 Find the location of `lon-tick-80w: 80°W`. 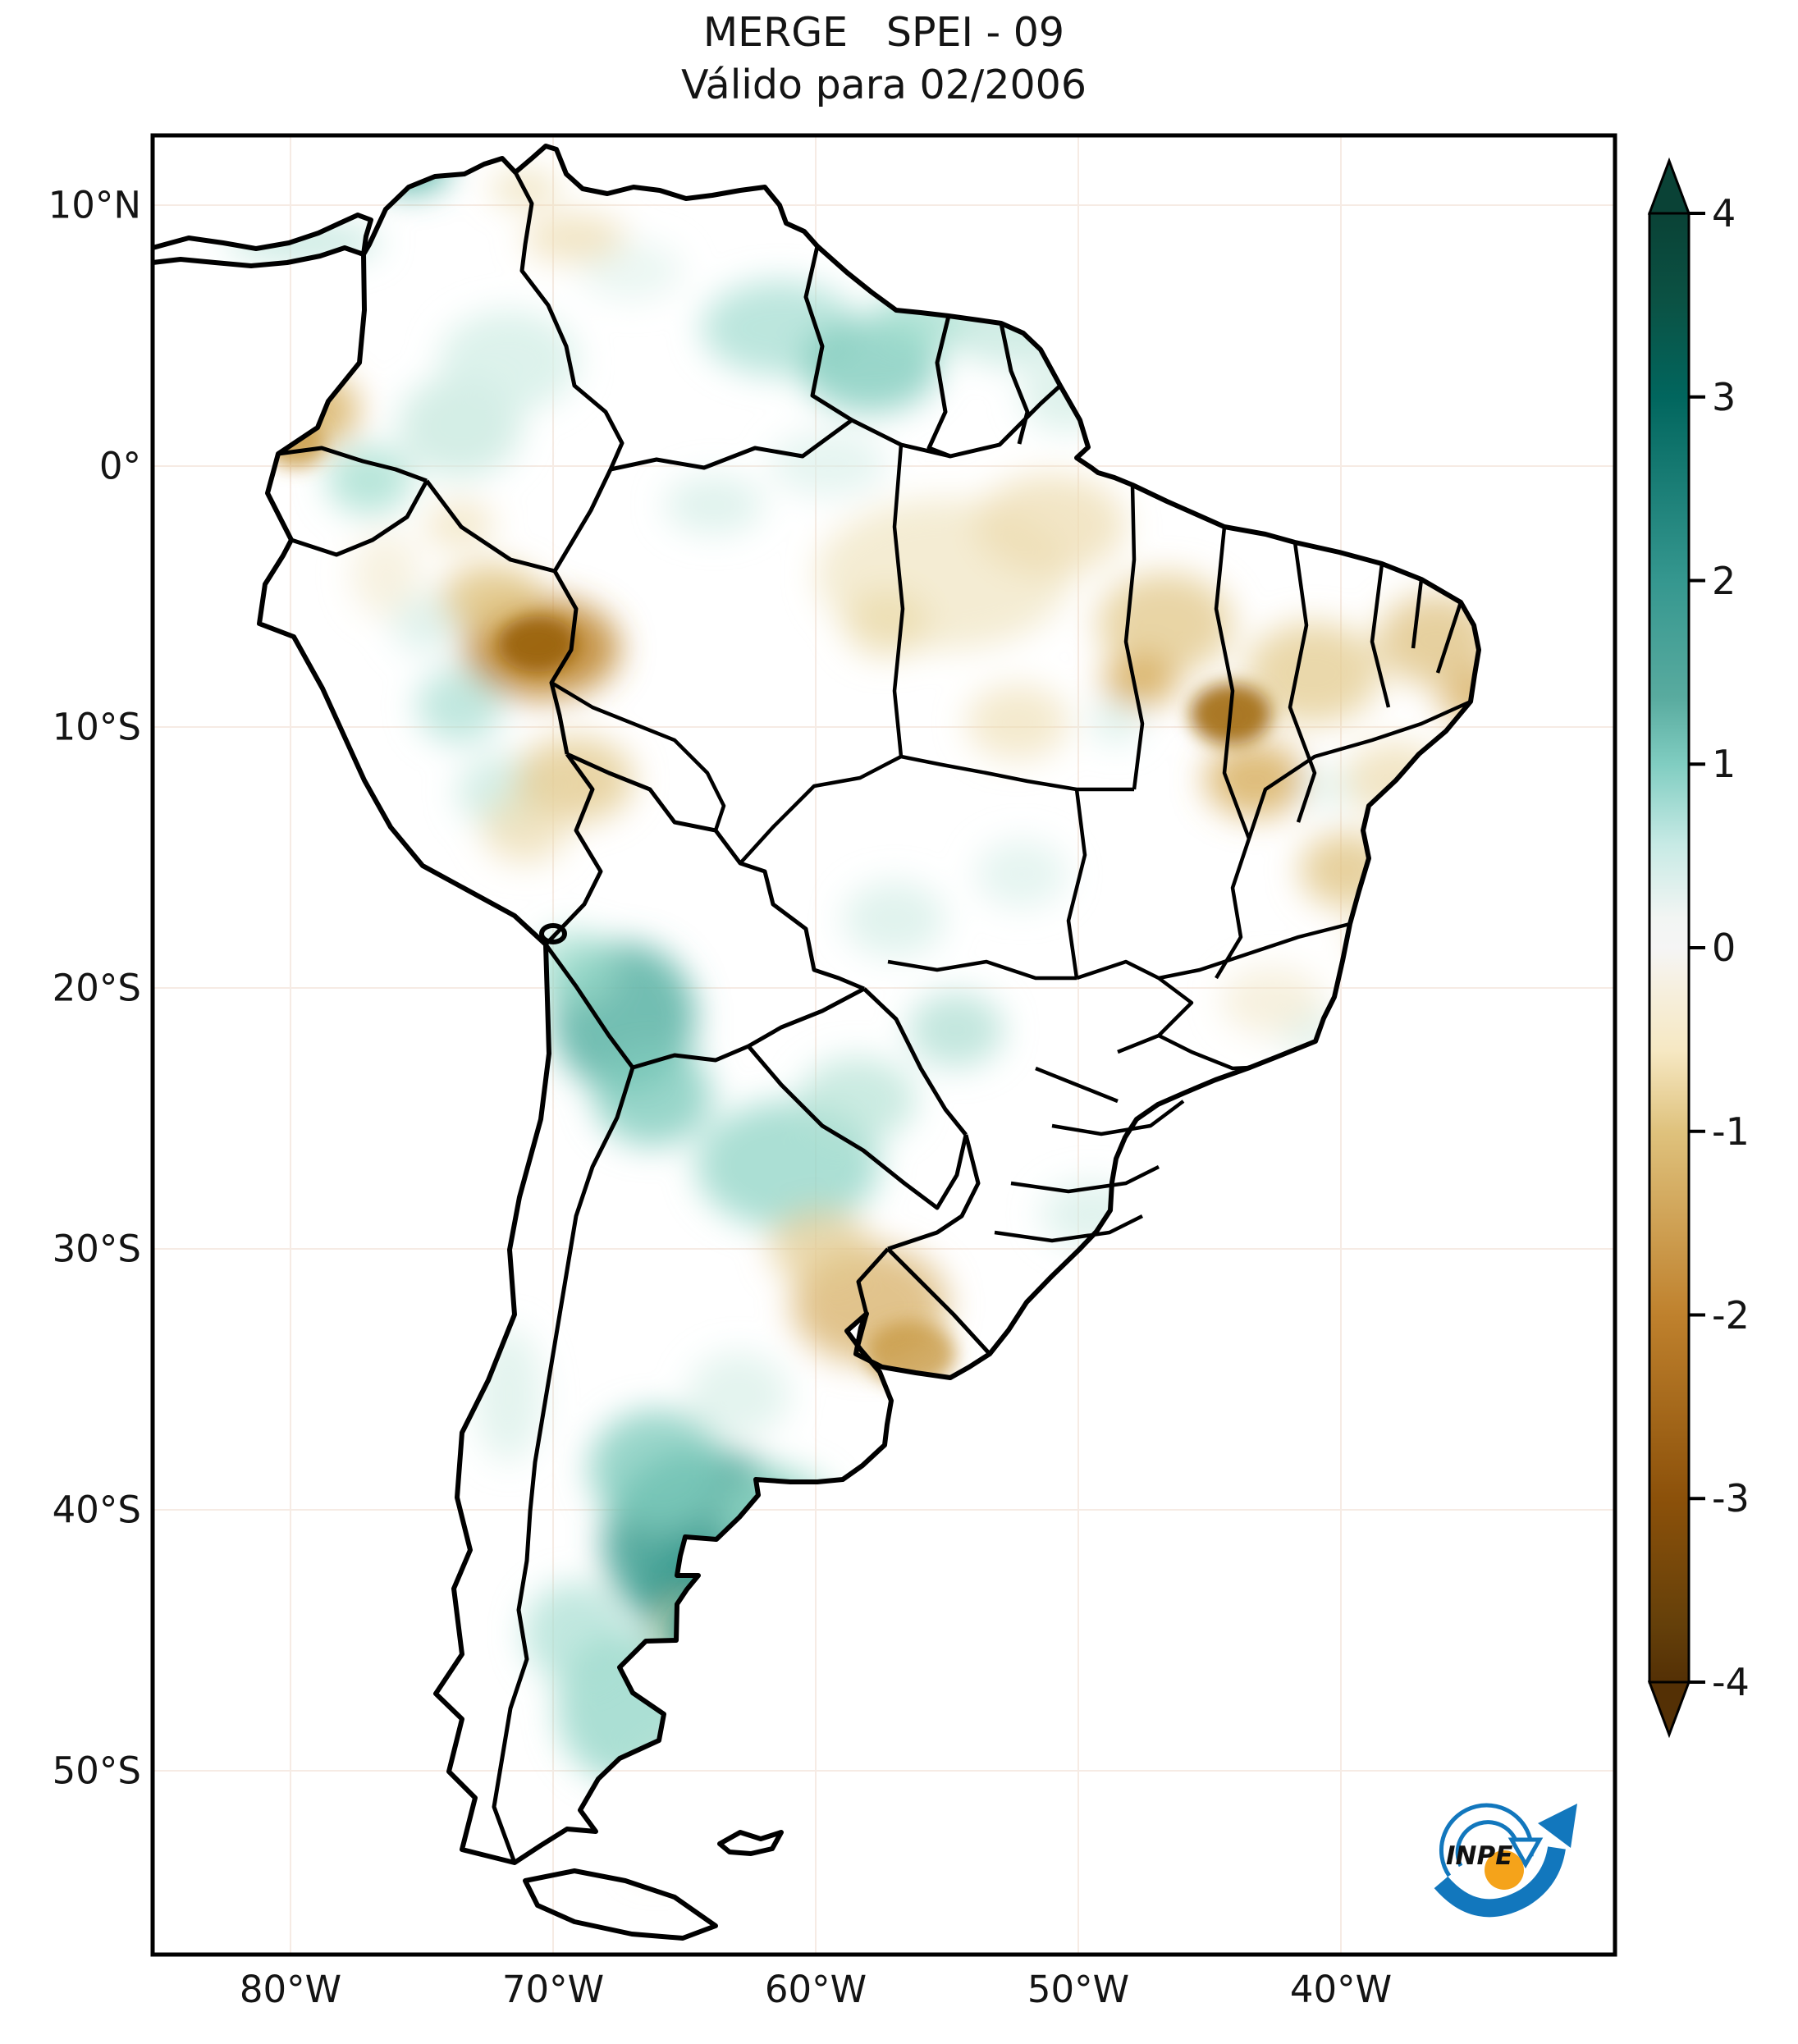

lon-tick-80w: 80°W is located at coordinates (290, 1990).